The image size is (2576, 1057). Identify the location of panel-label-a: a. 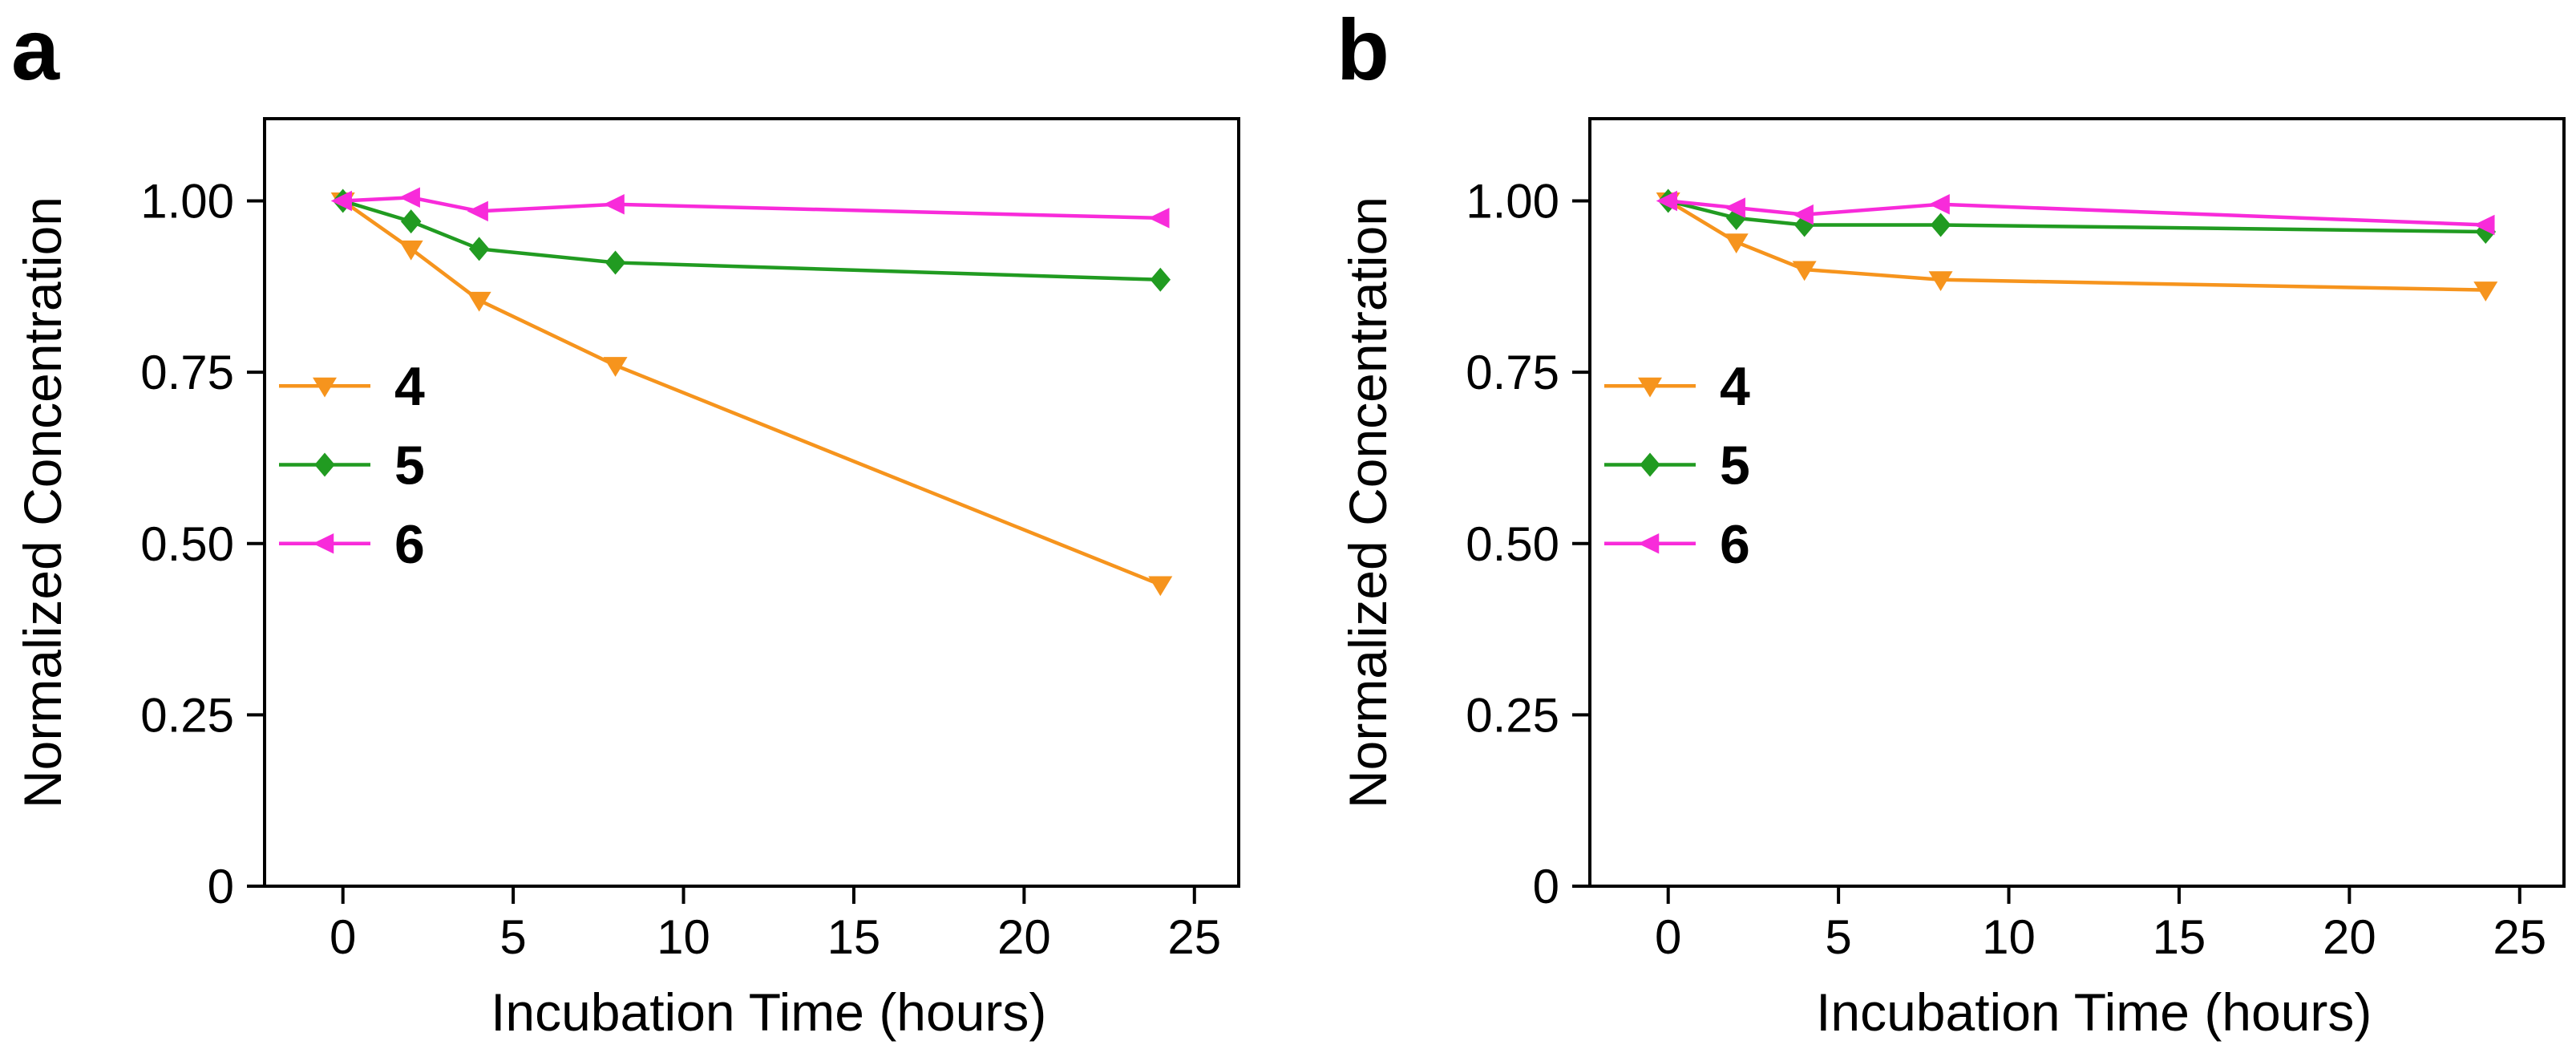
(35, 50).